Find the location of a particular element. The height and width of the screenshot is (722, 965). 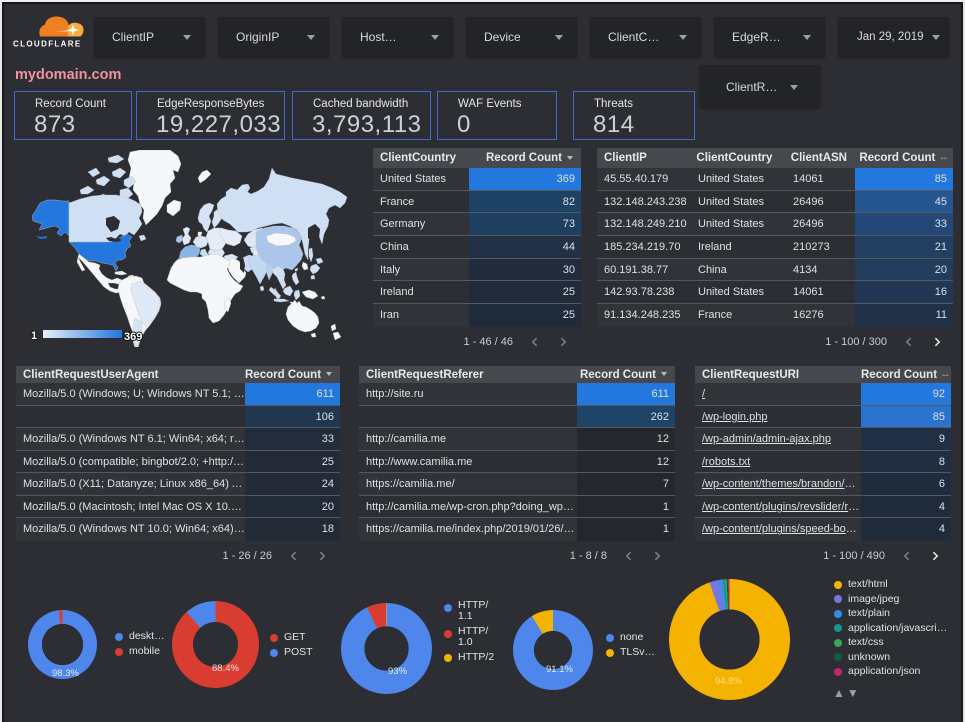

svg-text: 1 is located at coordinates (34, 336).